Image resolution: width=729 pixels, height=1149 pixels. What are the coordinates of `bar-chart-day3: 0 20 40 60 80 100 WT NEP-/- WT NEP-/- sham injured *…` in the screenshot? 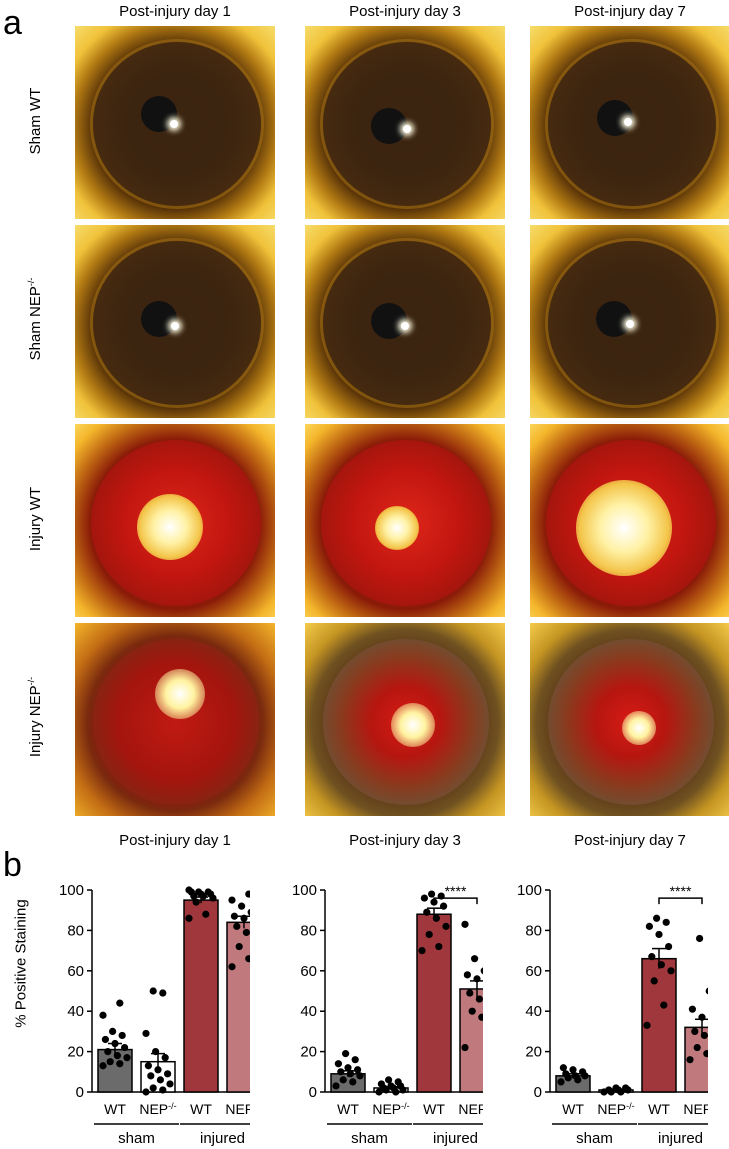 It's located at (387, 1014).